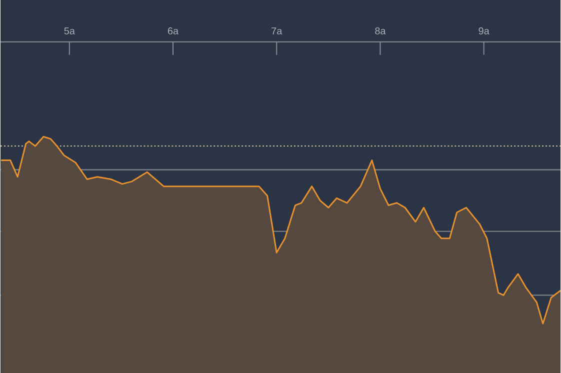 The image size is (561, 373). I want to click on x-tick-label: 8a, so click(380, 30).